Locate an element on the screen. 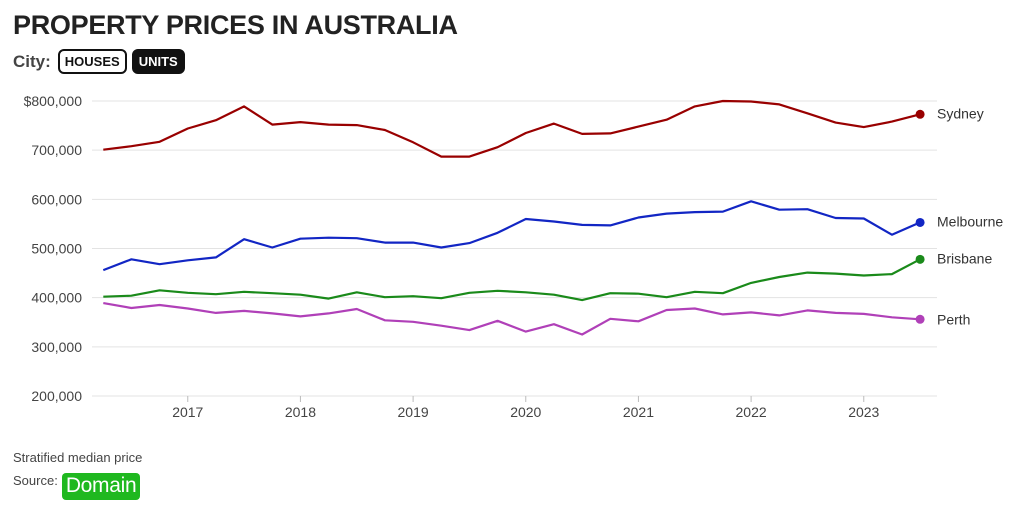  x-tick-label: 2021 is located at coordinates (638, 412).